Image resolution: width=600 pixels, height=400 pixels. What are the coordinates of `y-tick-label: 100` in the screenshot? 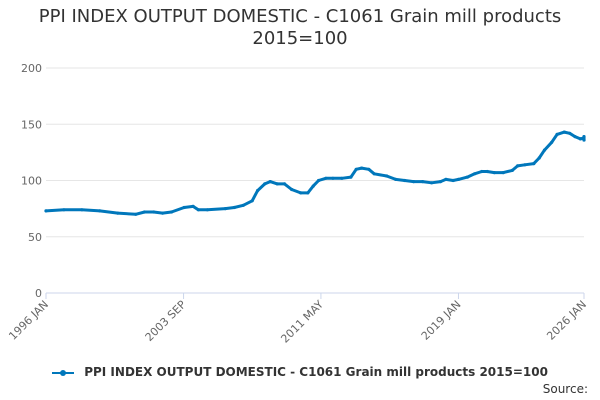 It's located at (31, 181).